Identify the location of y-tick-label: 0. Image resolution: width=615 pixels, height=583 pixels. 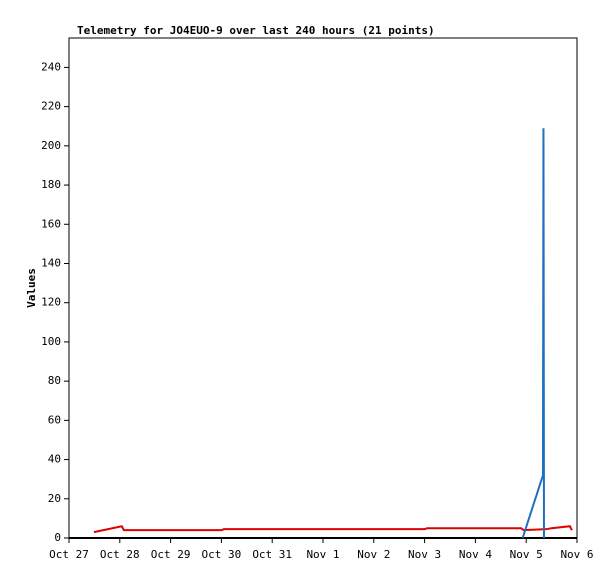
(57, 537).